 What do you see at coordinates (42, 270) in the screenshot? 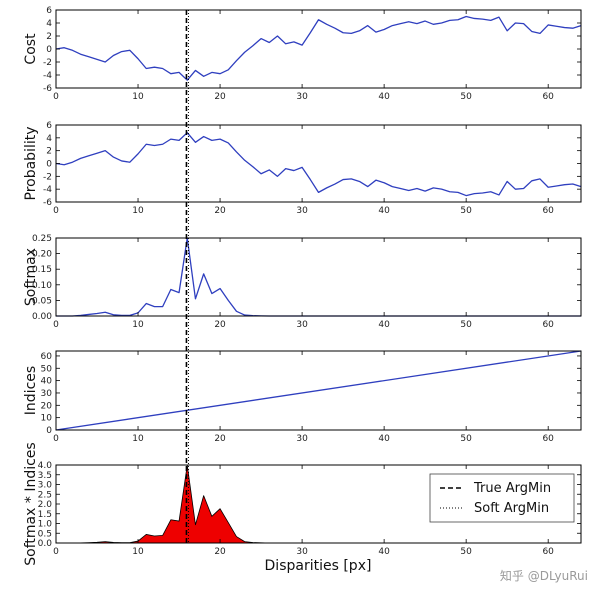
I see `y-tick-label-softmax-3: 0.15` at bounding box center [42, 270].